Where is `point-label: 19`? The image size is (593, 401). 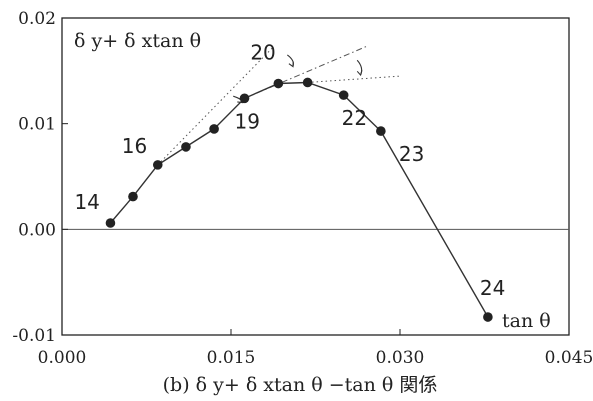
point-label: 19 is located at coordinates (247, 121).